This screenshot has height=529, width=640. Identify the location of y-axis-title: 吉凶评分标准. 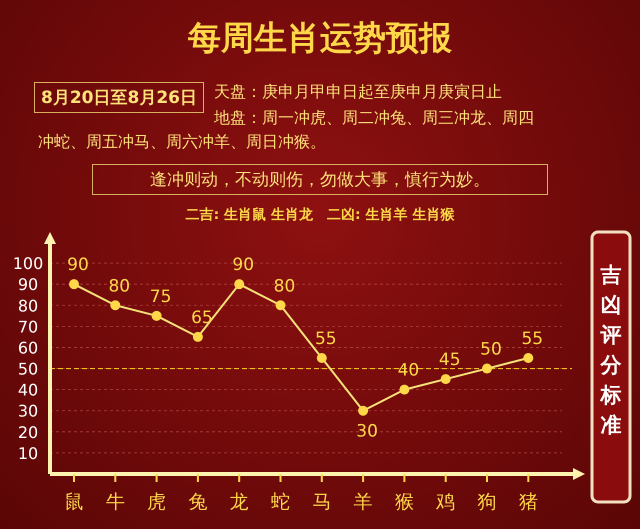
(611, 350).